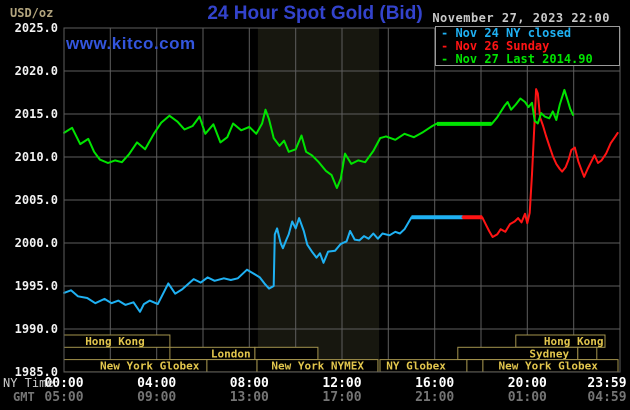 Image resolution: width=630 pixels, height=410 pixels. What do you see at coordinates (36, 71) in the screenshot?
I see `y-tick-label: 2020.0` at bounding box center [36, 71].